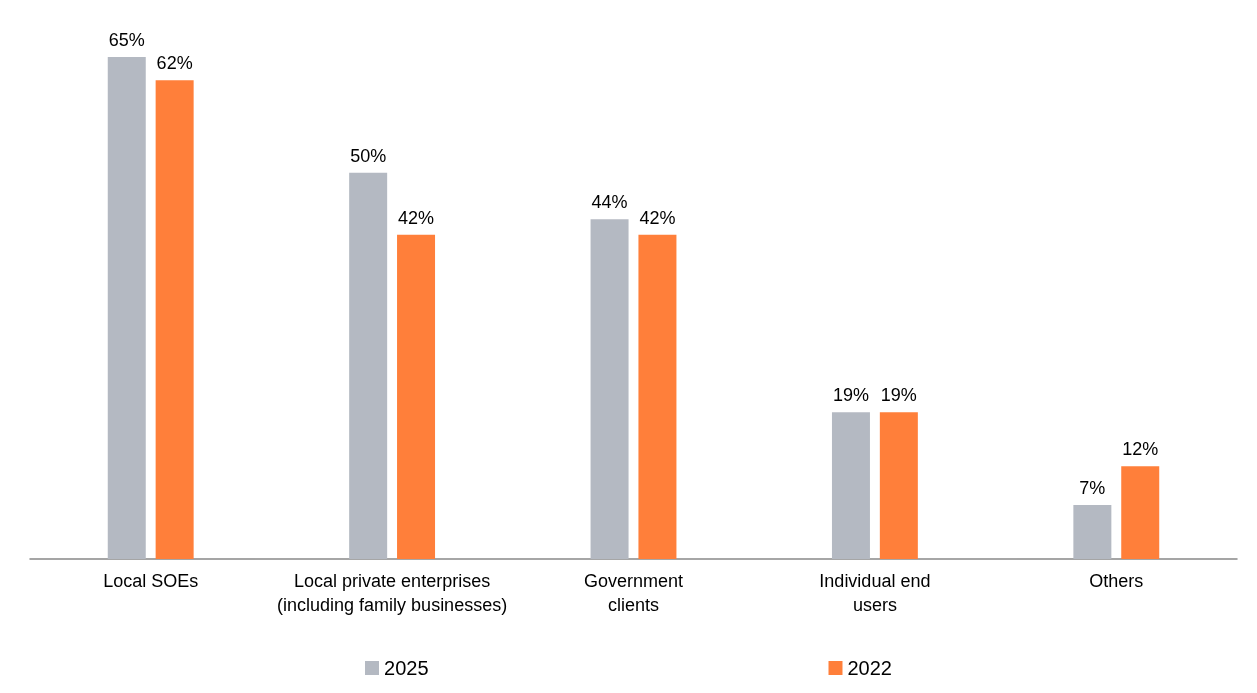  Describe the element at coordinates (869, 668) in the screenshot. I see `legend-label: 2022` at that location.